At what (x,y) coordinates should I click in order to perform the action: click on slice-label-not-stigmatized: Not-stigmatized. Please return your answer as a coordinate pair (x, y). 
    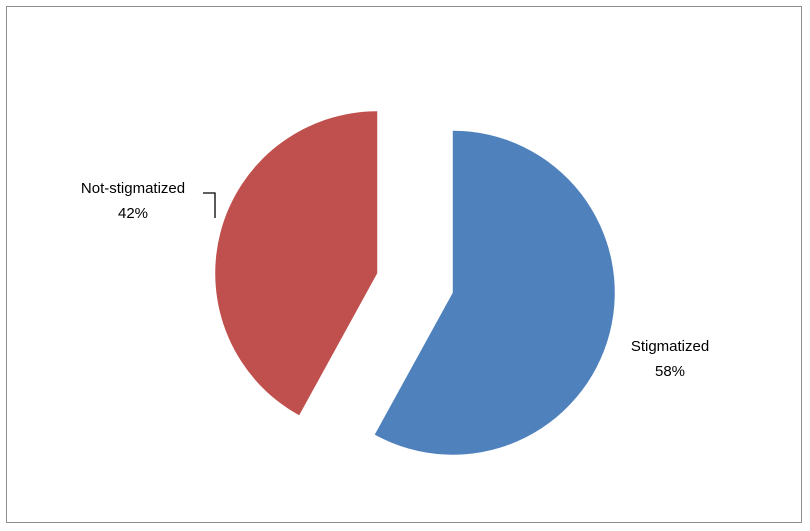
    Looking at the image, I should click on (133, 188).